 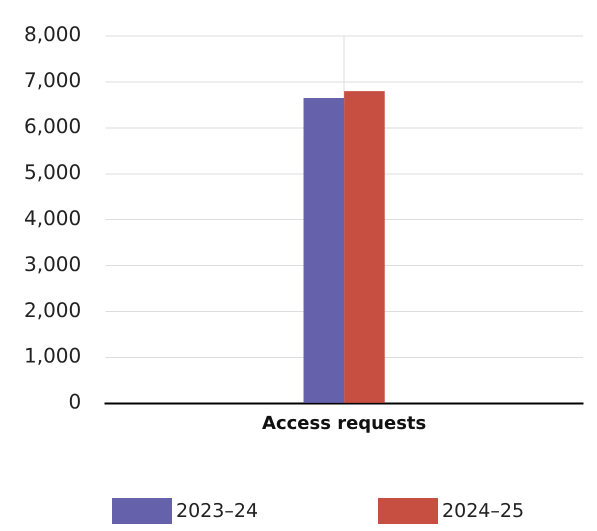 What do you see at coordinates (53, 310) in the screenshot?
I see `y-tick-label: 2,000` at bounding box center [53, 310].